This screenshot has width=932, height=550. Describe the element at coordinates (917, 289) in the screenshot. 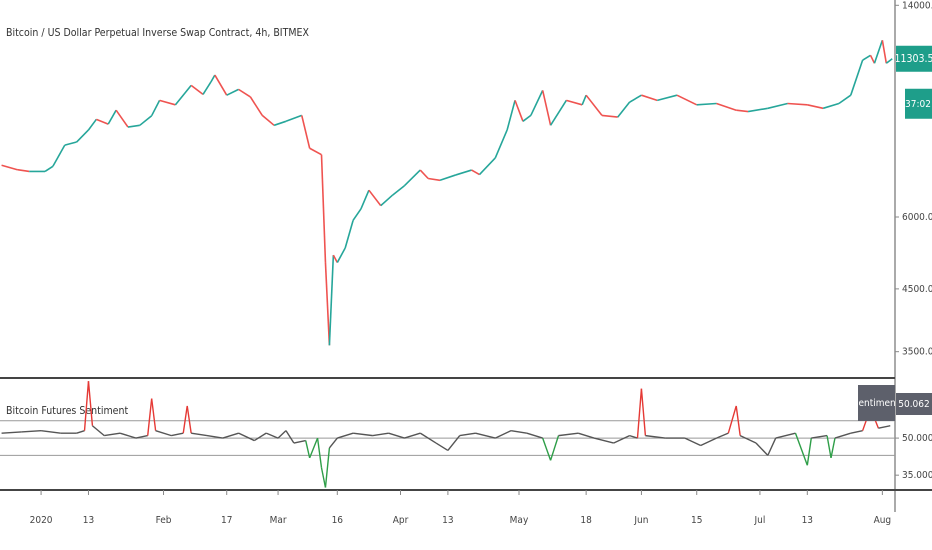

I see `y-tick-label: 4500.0` at that location.